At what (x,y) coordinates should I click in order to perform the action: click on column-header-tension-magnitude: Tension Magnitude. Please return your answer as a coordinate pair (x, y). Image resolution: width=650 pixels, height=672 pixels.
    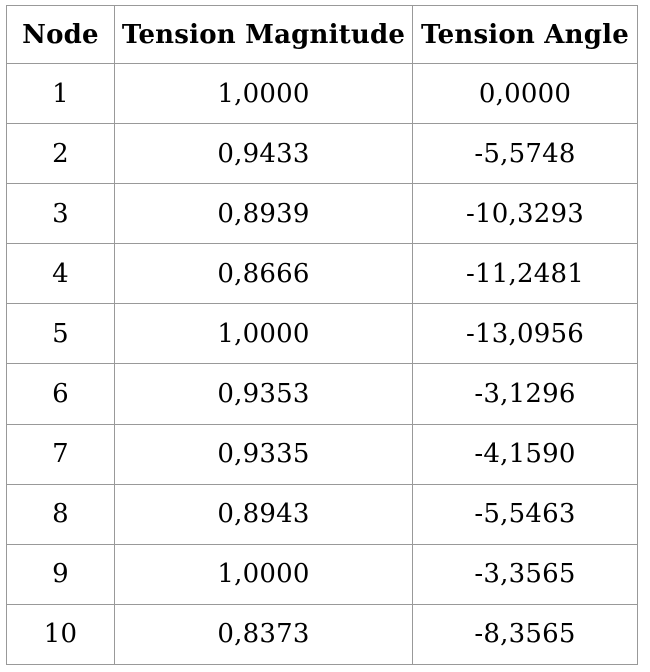
    Looking at the image, I should click on (263, 34).